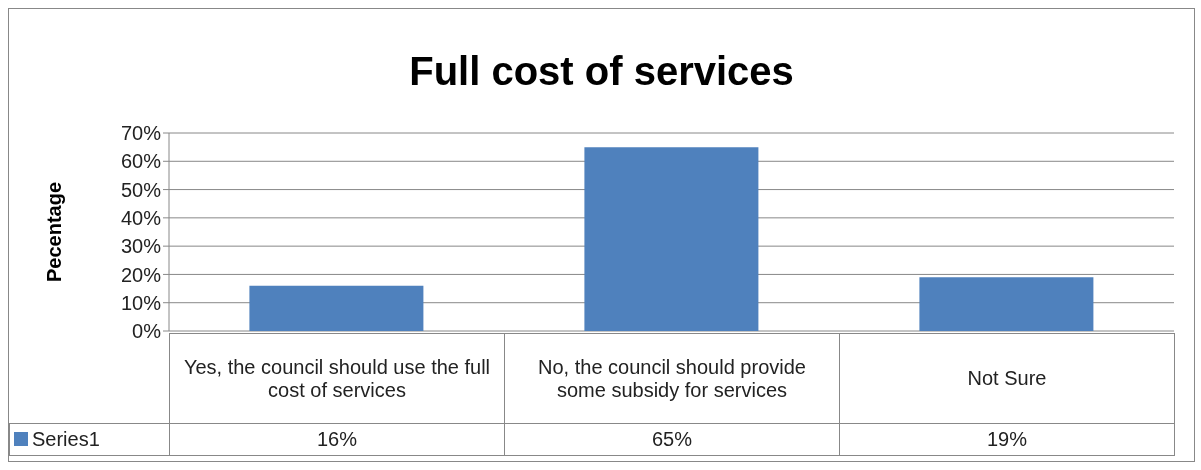 This screenshot has width=1201, height=470. I want to click on legend-label: Series1, so click(89, 439).